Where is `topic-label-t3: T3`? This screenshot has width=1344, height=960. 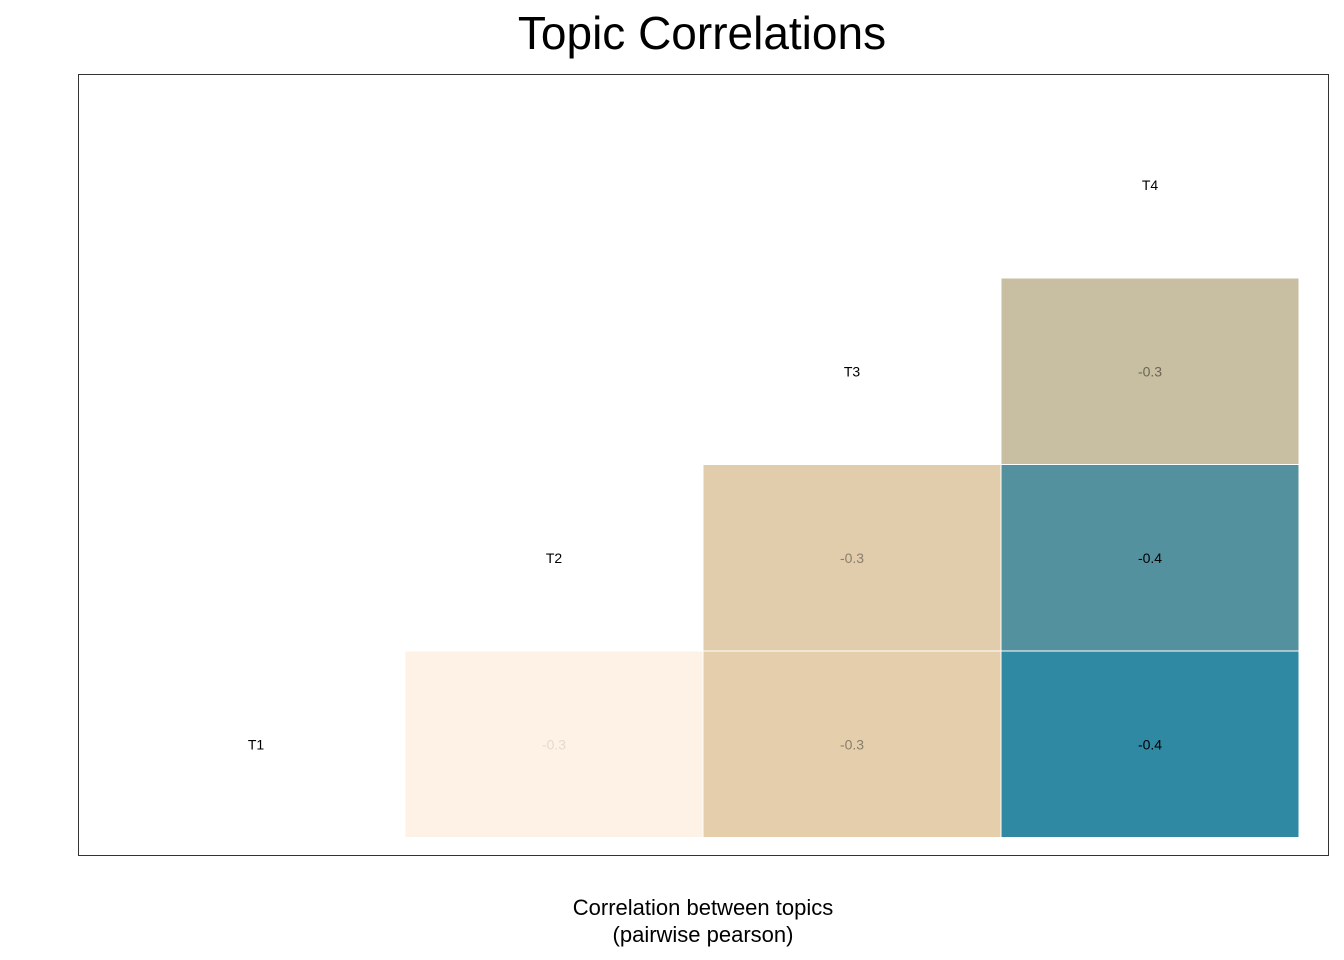
topic-label-t3: T3 is located at coordinates (852, 371).